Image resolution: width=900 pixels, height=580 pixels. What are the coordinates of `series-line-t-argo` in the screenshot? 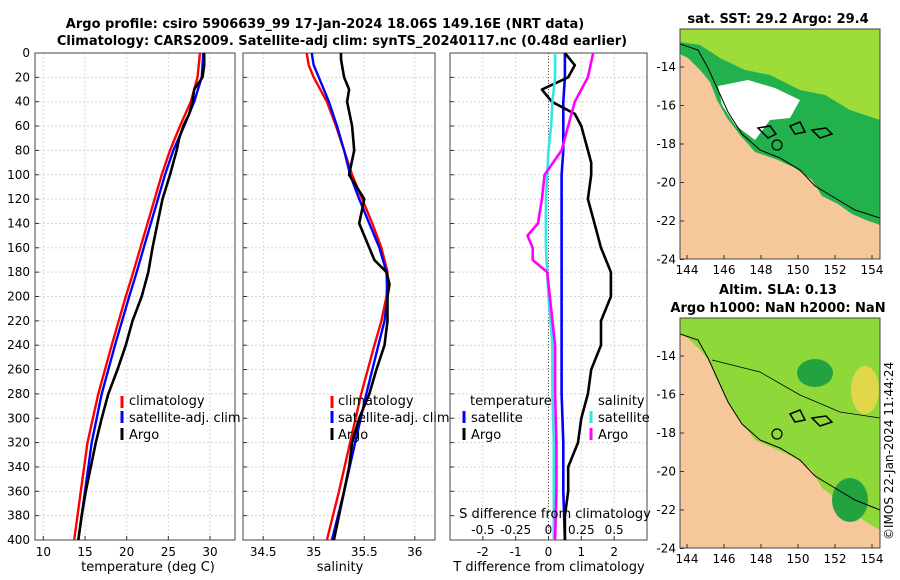 It's located at (576, 296).